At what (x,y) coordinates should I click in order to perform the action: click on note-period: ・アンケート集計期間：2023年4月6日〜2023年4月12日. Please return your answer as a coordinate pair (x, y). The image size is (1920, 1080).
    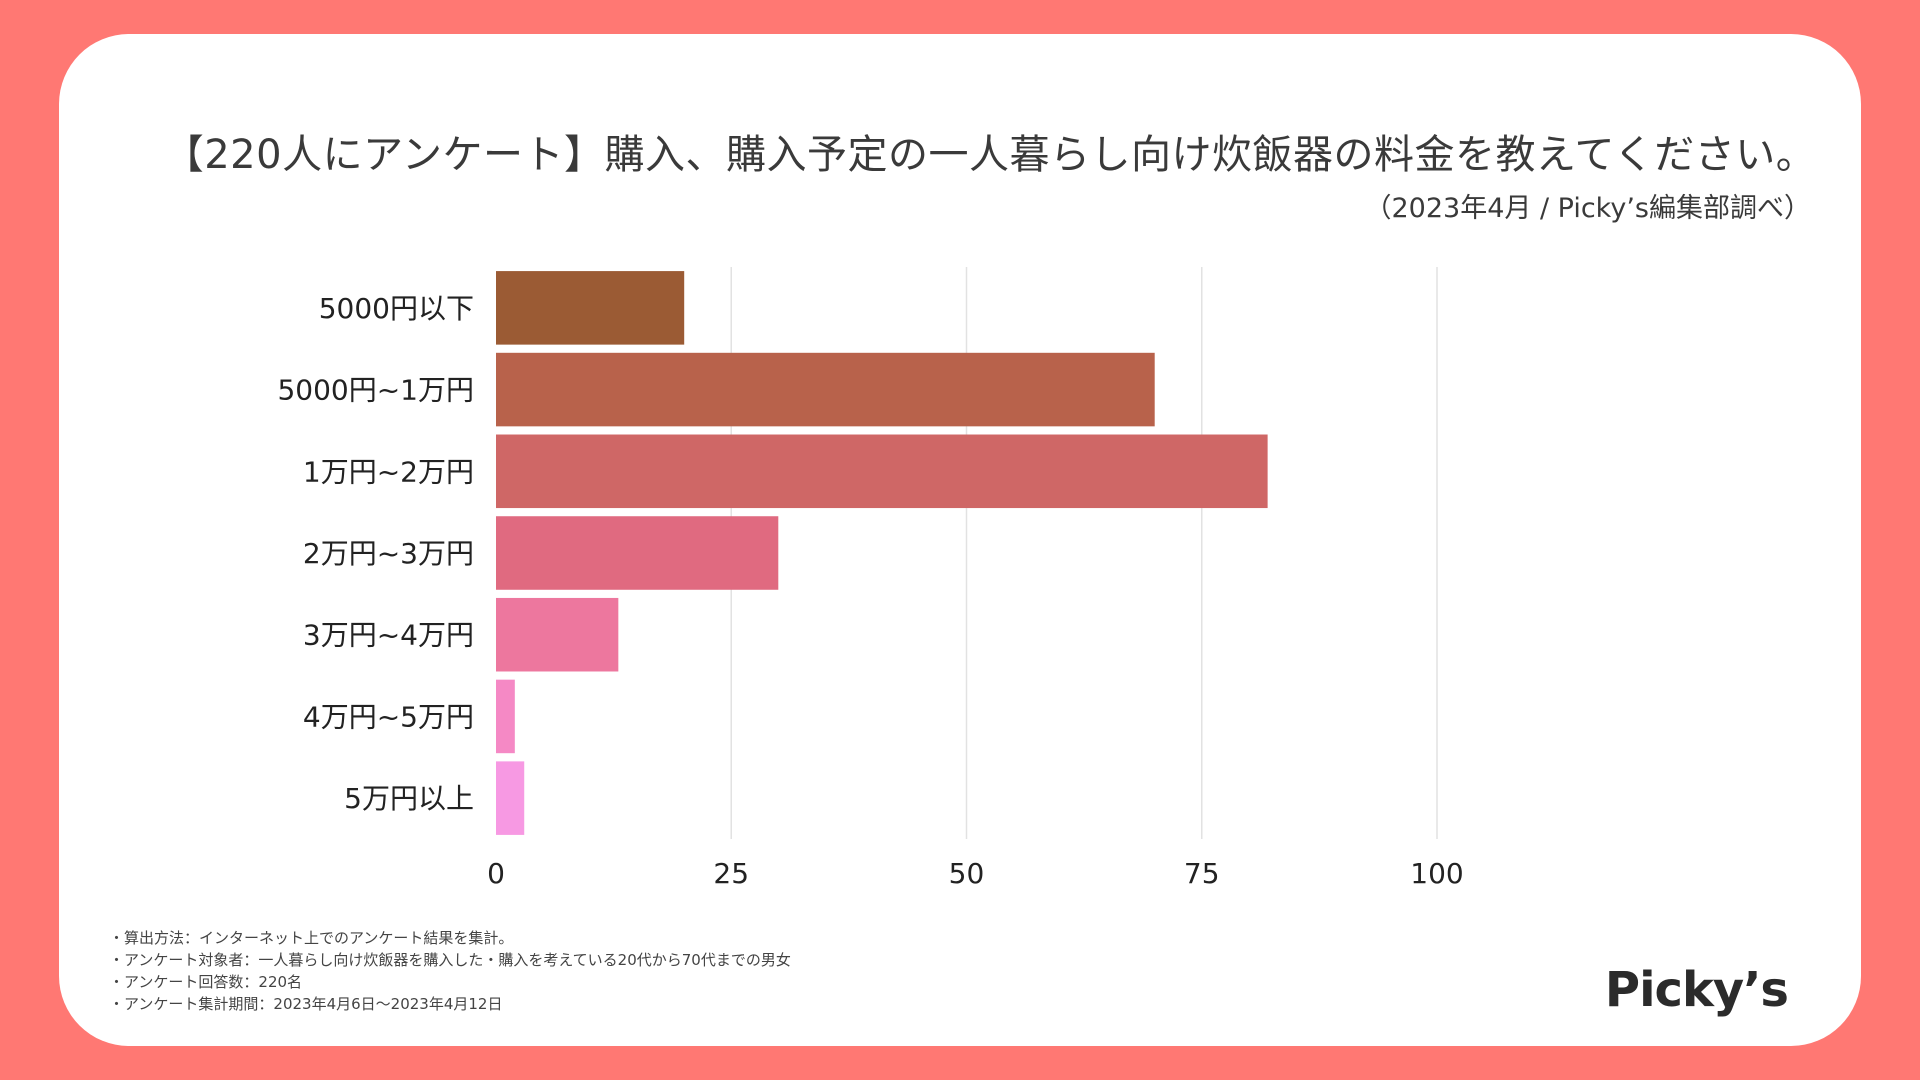
    Looking at the image, I should click on (306, 1004).